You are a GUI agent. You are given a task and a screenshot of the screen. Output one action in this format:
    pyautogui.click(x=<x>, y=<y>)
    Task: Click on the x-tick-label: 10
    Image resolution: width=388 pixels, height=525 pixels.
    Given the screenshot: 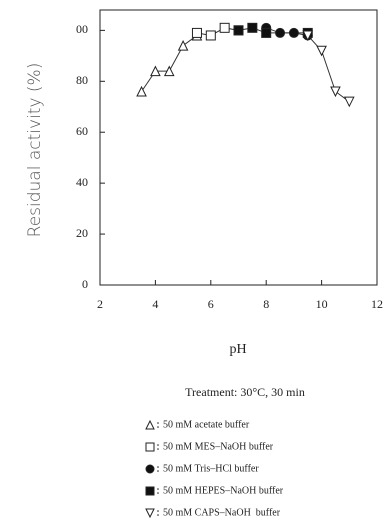 What is the action you would take?
    pyautogui.click(x=322, y=304)
    